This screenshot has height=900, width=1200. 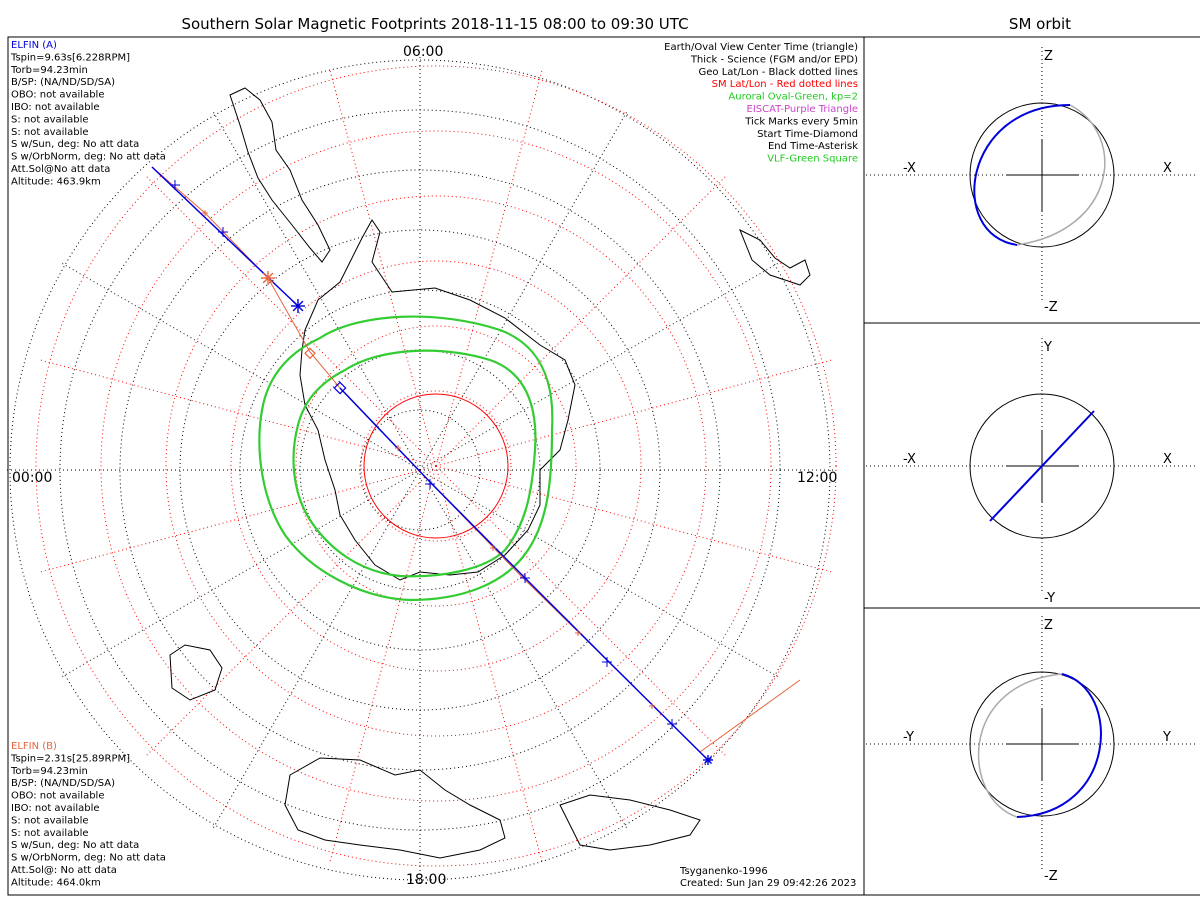 I want to click on legend-entry: Geo Lat/Lon - Black dotted lines, so click(x=778, y=72).